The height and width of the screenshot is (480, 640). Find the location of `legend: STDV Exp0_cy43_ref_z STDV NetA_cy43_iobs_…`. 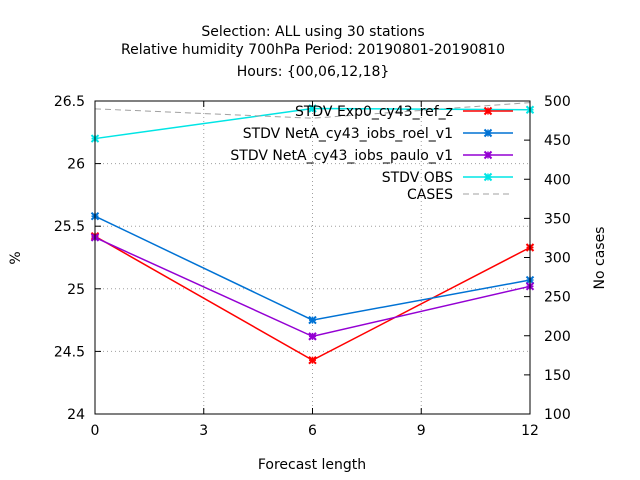

legend: STDV Exp0_cy43_ref_z STDV NetA_cy43_iobs_… is located at coordinates (371, 153).